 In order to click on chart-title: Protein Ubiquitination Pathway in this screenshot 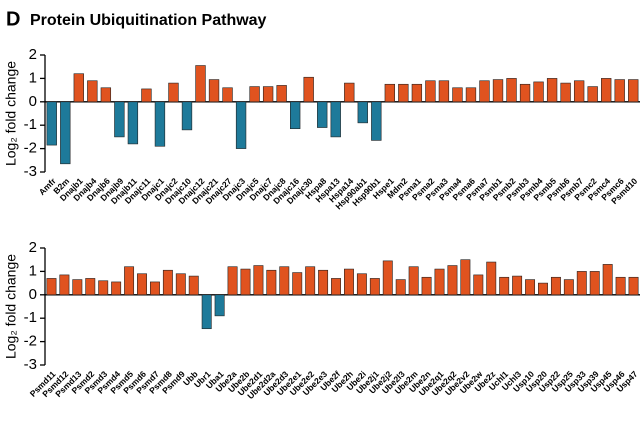, I will do `click(148, 20)`.